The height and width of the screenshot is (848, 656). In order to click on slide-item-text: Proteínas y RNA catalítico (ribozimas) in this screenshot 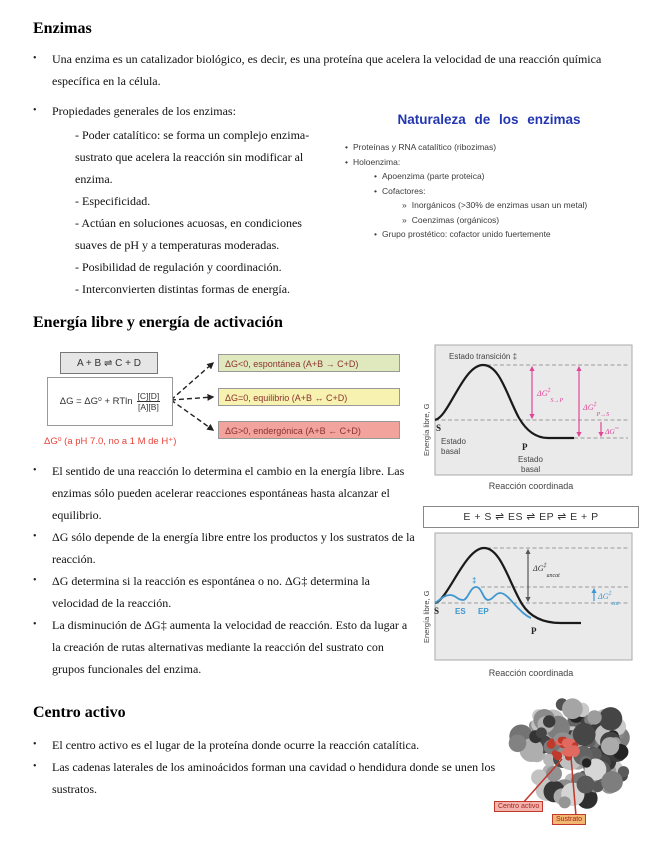, I will do `click(424, 147)`.